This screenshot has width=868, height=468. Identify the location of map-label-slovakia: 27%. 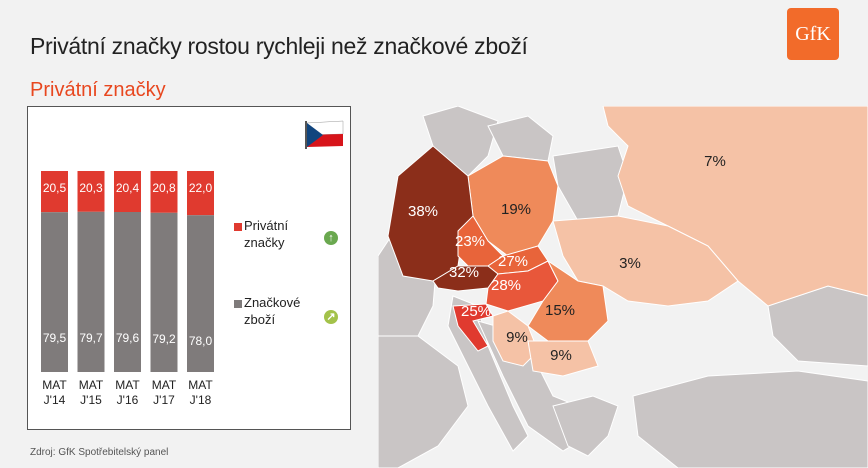
(513, 261).